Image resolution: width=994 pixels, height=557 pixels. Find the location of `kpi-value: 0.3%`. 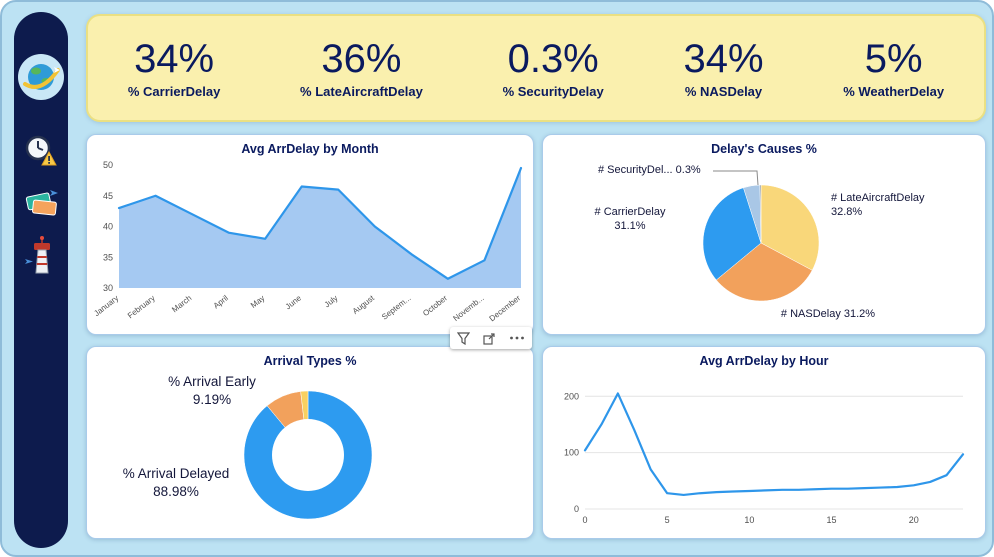

kpi-value: 0.3% is located at coordinates (553, 59).